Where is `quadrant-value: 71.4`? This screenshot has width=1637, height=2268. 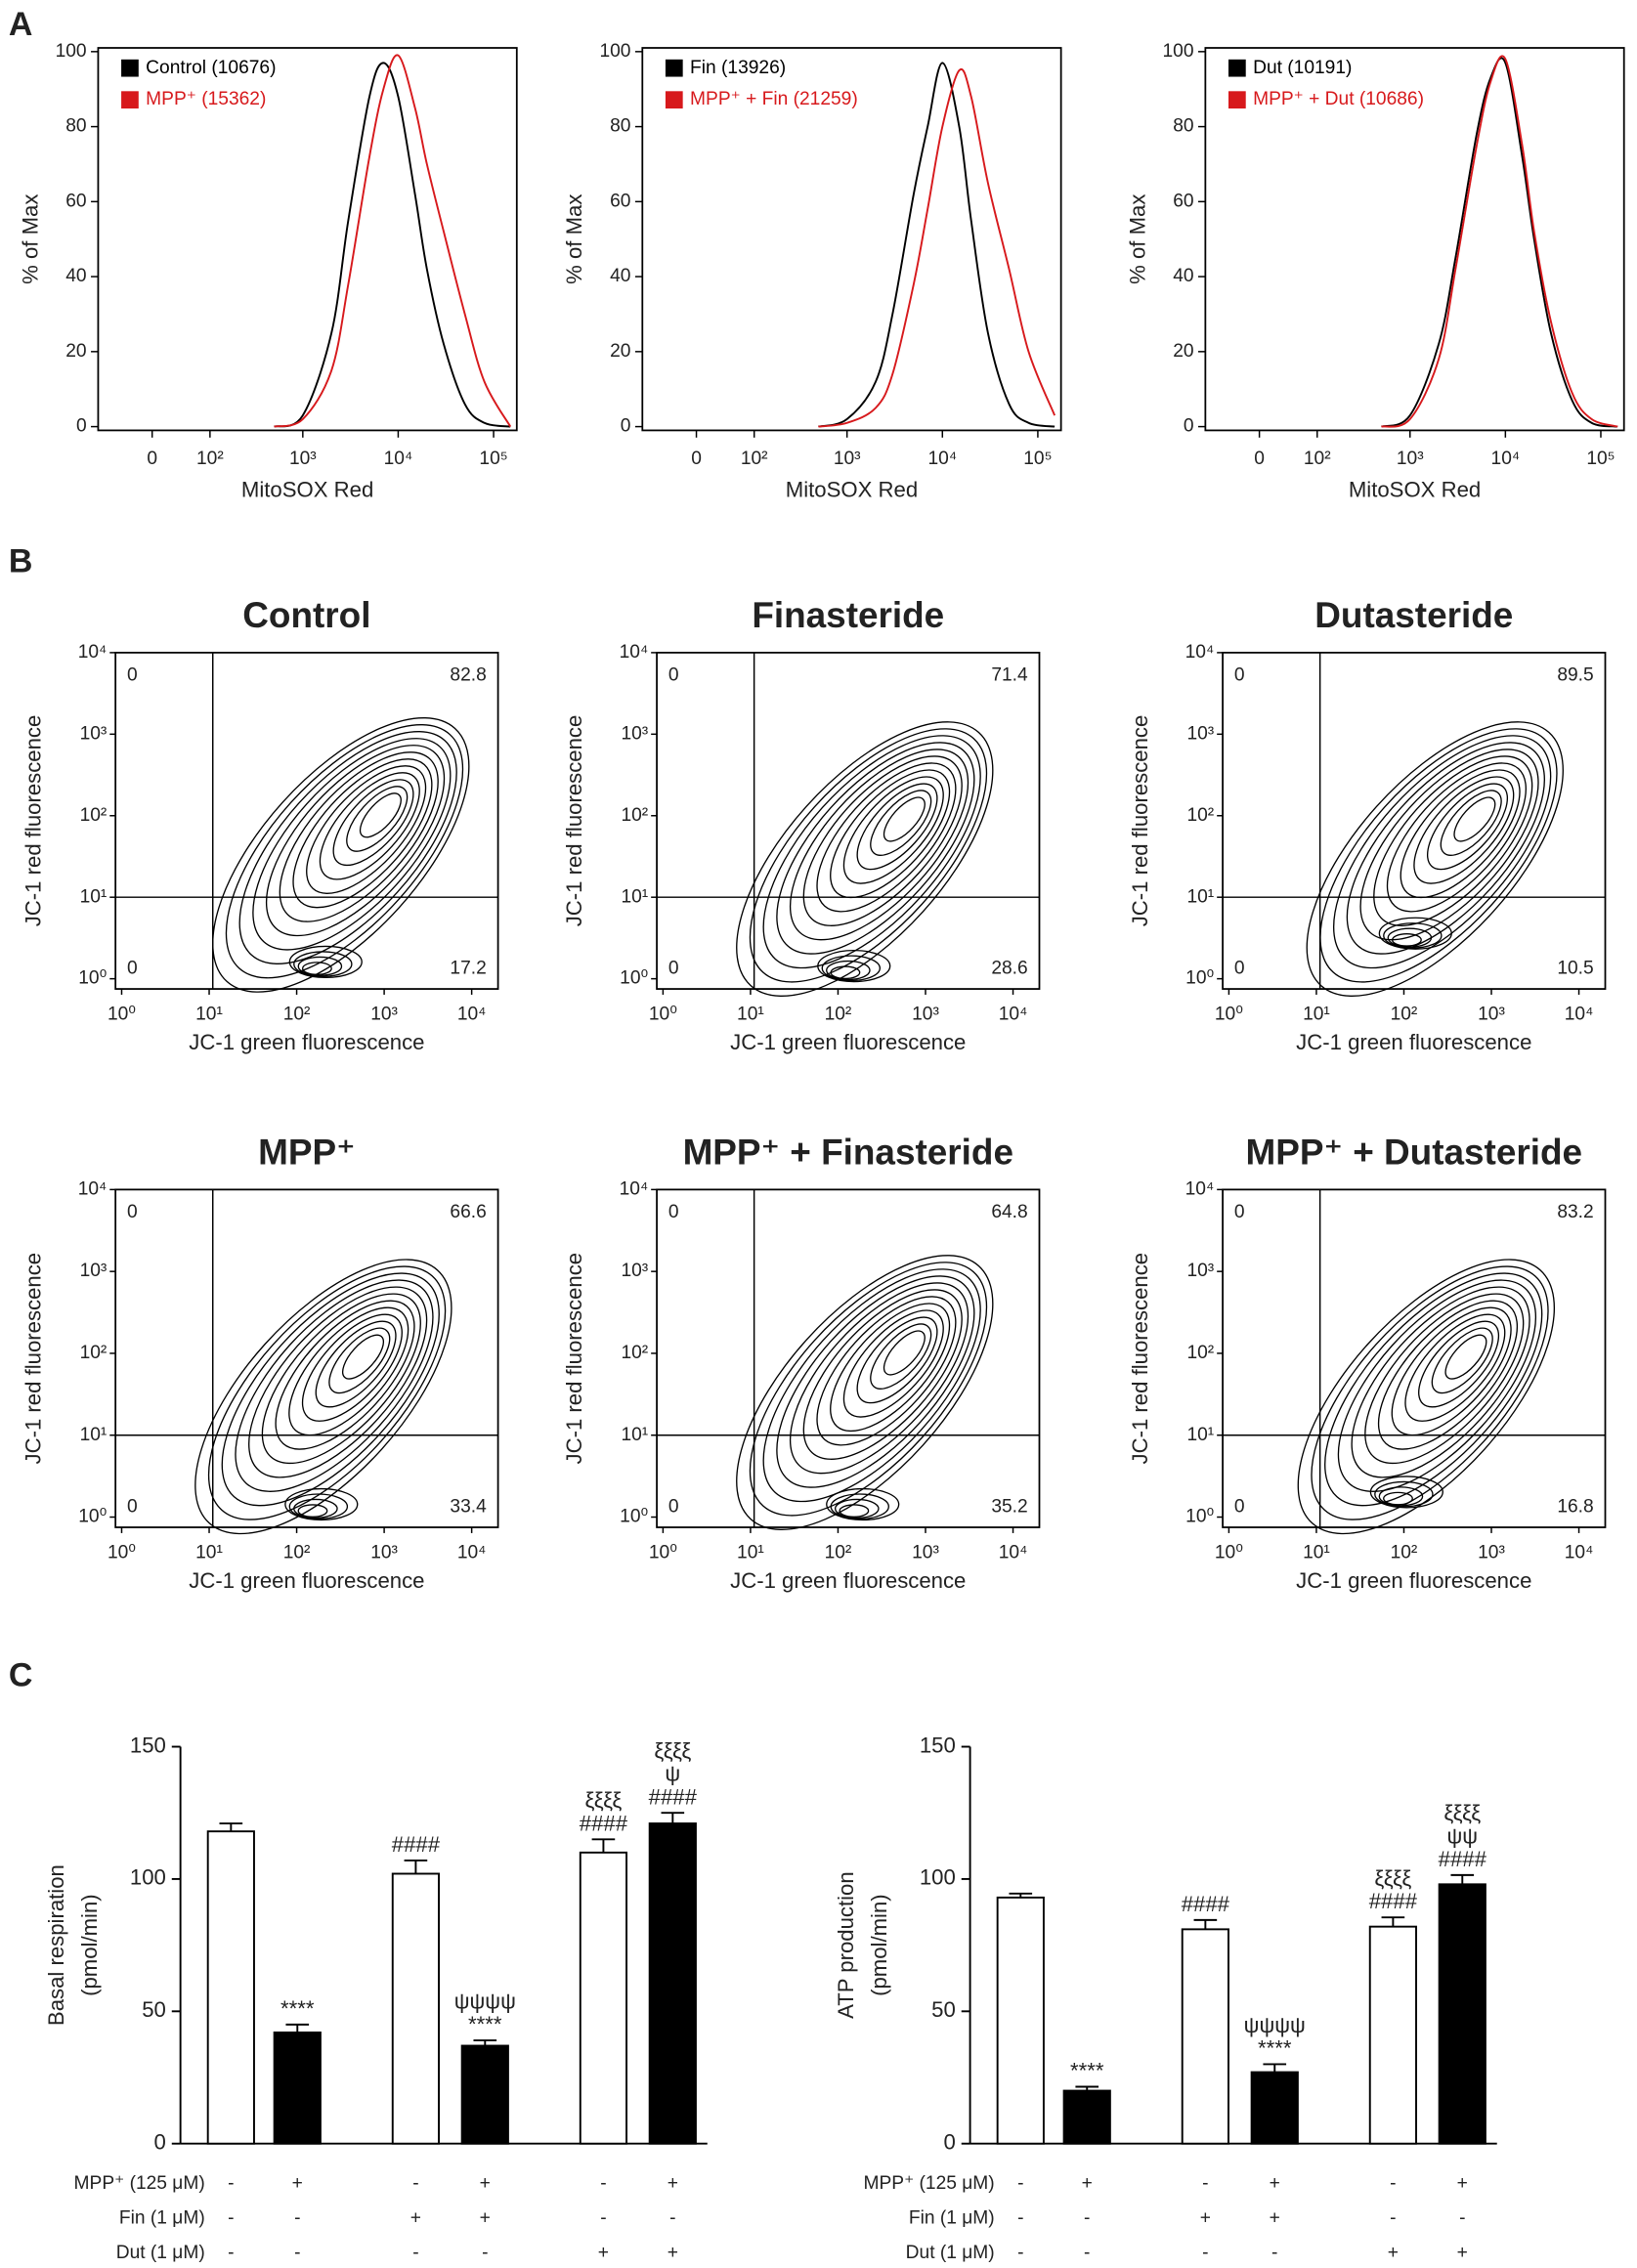
quadrant-value: 71.4 is located at coordinates (1009, 675).